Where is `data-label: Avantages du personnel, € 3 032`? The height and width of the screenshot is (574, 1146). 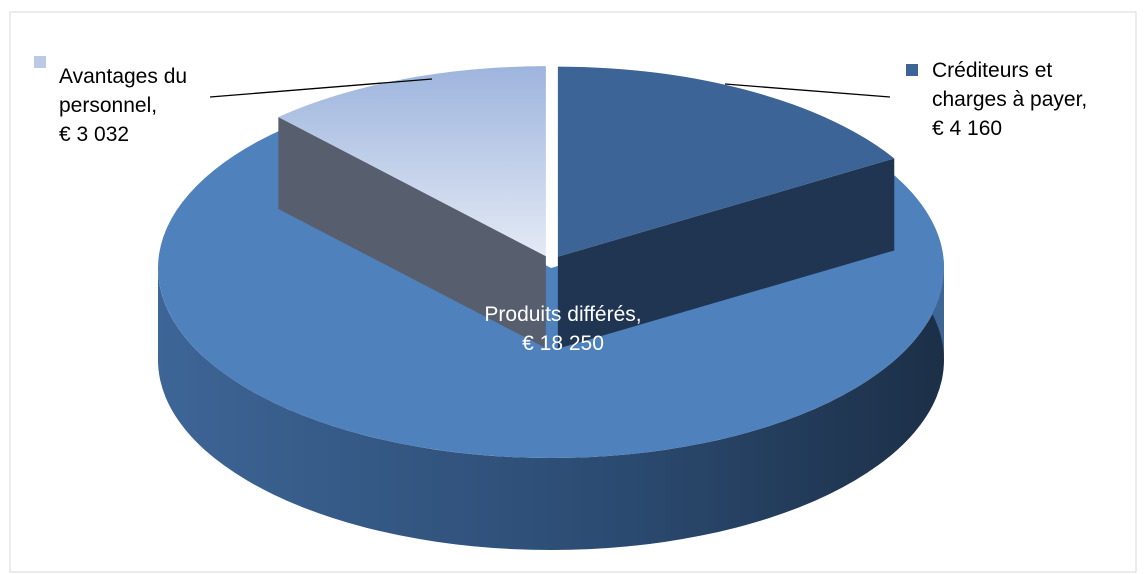
data-label: Avantages du personnel, € 3 032 is located at coordinates (141, 105).